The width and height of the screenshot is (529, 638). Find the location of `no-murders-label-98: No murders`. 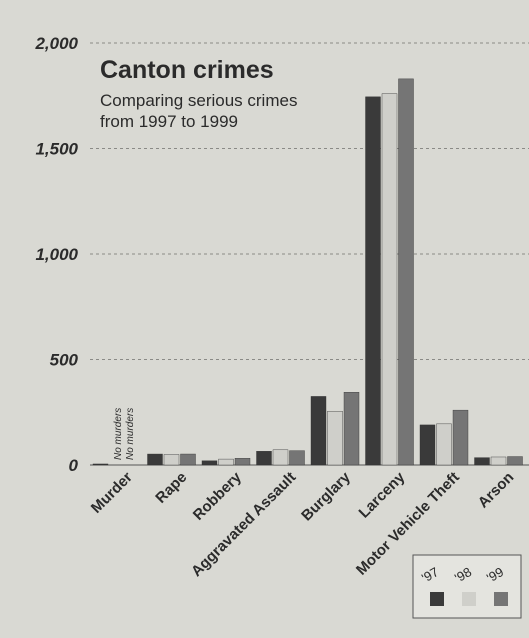

no-murders-label-98: No murders is located at coordinates (118, 434).